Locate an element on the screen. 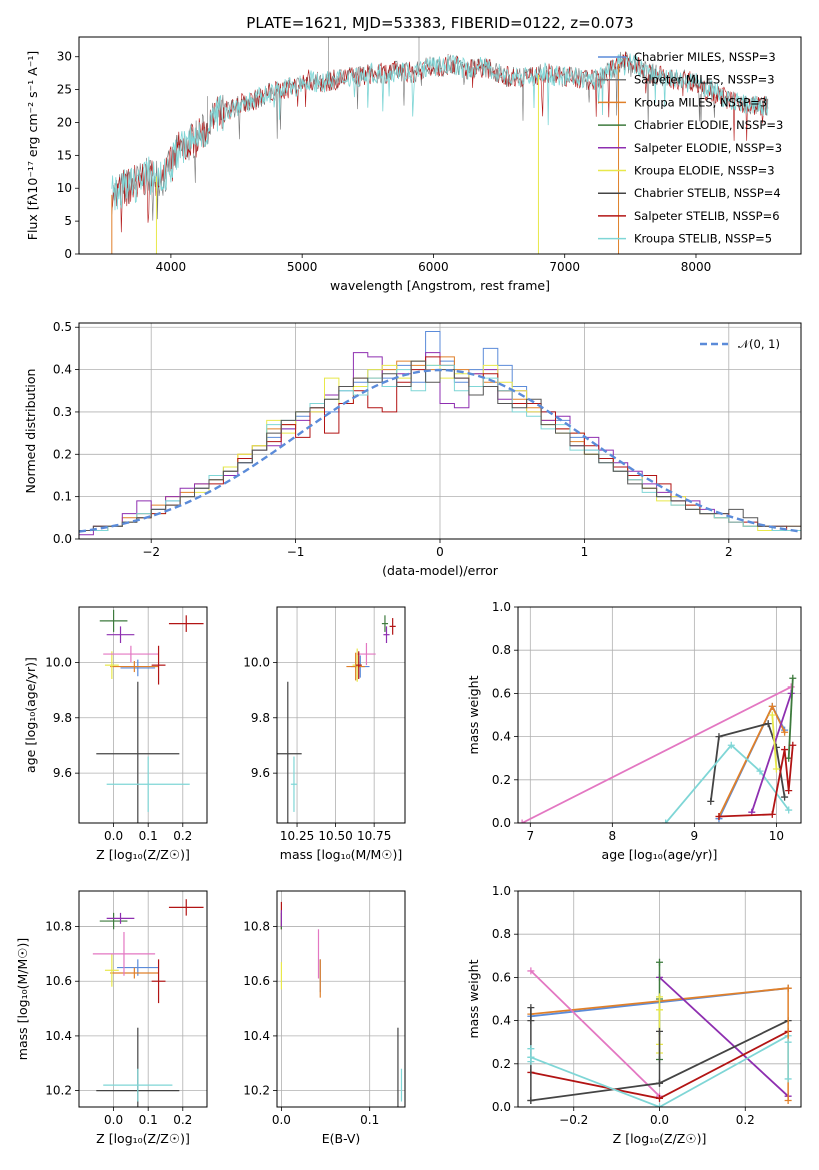 The height and width of the screenshot is (1170, 819). normal-curve is located at coordinates (440, 450).